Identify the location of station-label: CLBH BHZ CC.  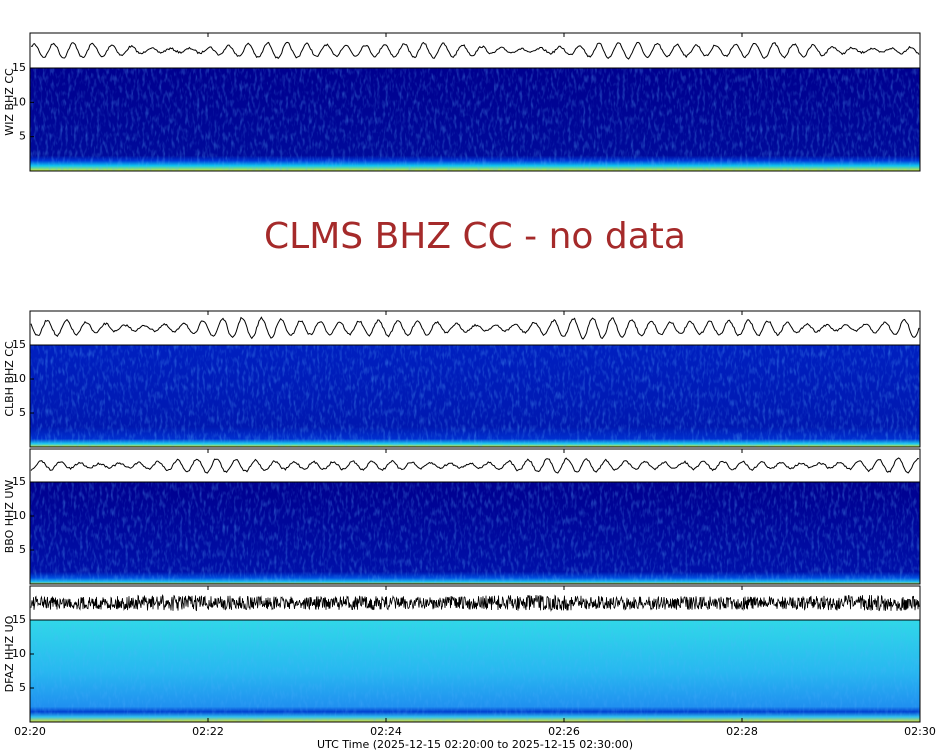
(9, 379).